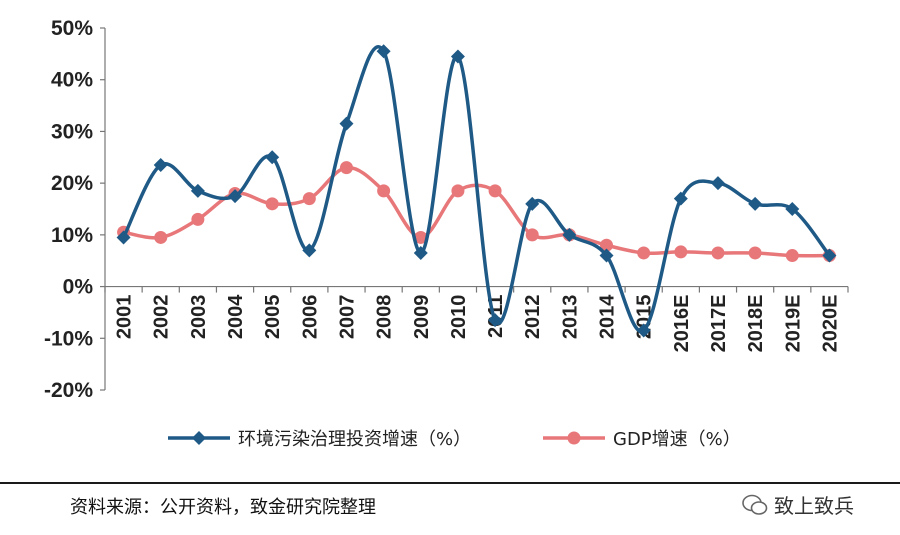 Image resolution: width=900 pixels, height=535 pixels. What do you see at coordinates (677, 439) in the screenshot?
I see `legend-label: GDP增速（%）` at bounding box center [677, 439].